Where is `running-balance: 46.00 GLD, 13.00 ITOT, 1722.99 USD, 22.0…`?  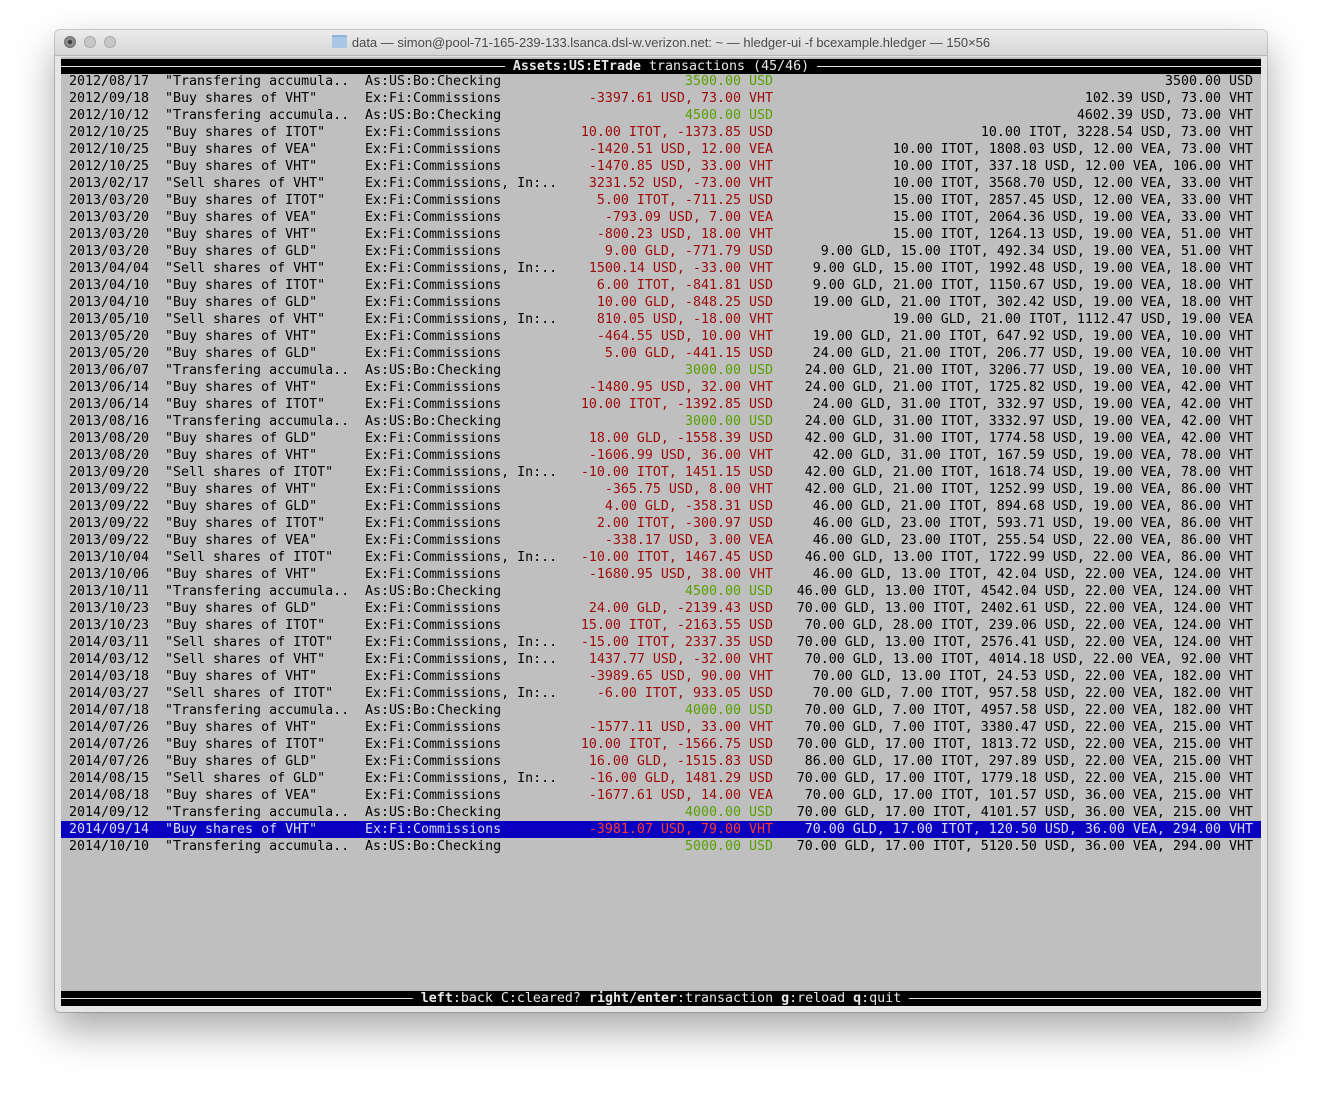 running-balance: 46.00 GLD, 13.00 ITOT, 1722.99 USD, 22.0… is located at coordinates (1028, 557).